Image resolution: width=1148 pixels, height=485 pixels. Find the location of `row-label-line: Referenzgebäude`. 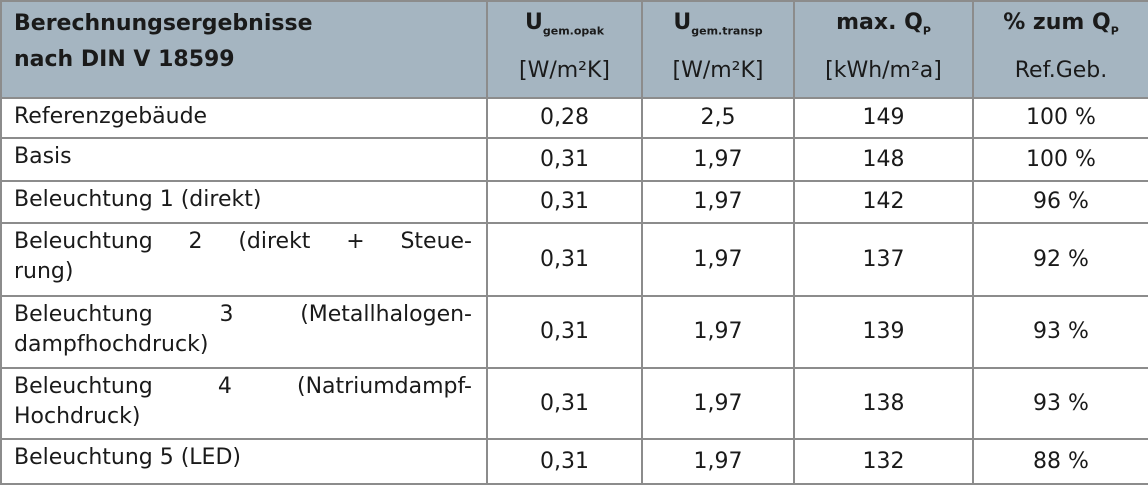

row-label-line: Referenzgebäude is located at coordinates (111, 116).